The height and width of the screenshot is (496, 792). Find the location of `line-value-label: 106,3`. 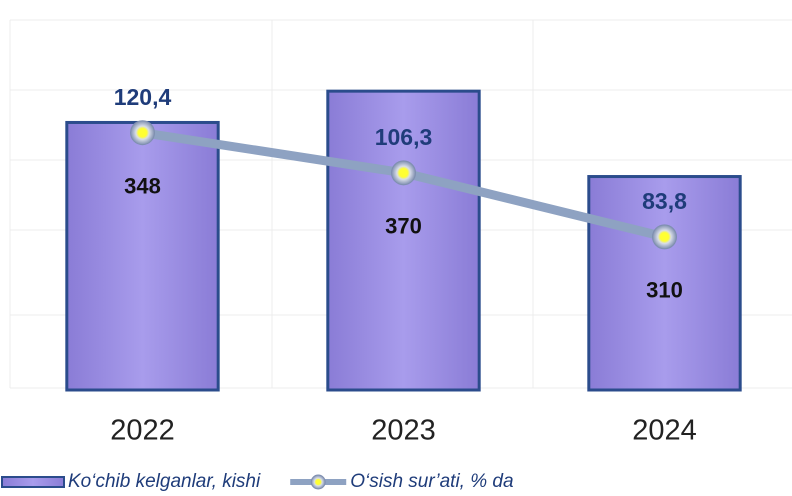

line-value-label: 106,3 is located at coordinates (404, 137).